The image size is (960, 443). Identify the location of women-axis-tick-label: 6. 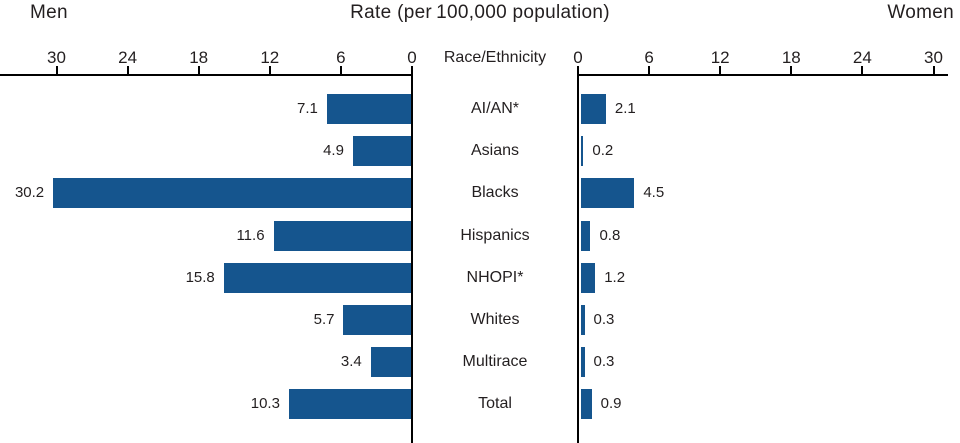
(649, 57).